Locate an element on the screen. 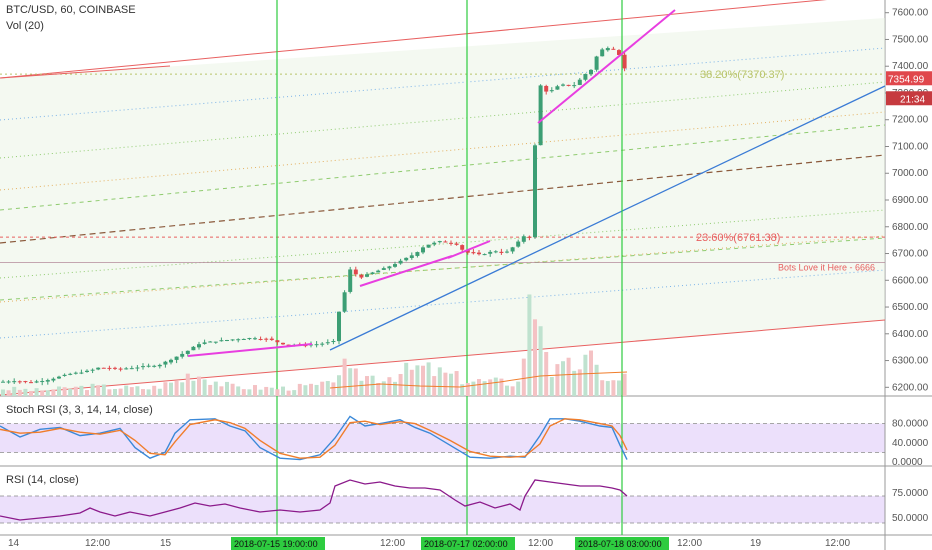 Image resolution: width=932 pixels, height=550 pixels. symbol-title: BTC/USD, 60, COINBASE is located at coordinates (71, 10).